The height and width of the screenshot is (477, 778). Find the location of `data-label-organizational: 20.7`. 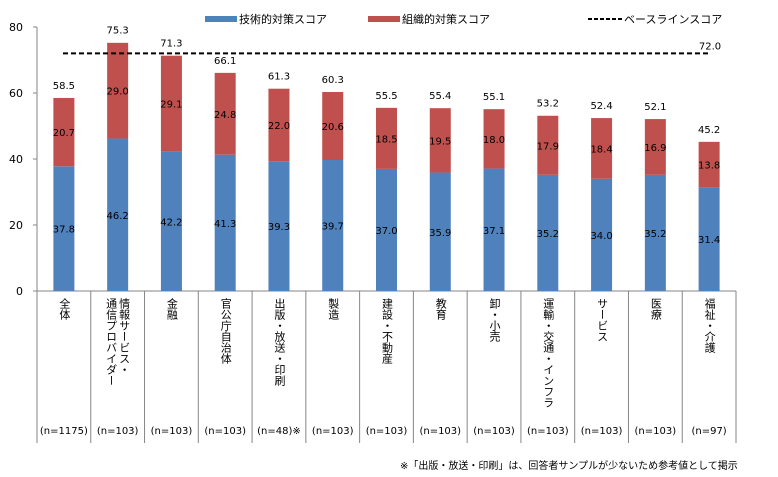

data-label-organizational: 20.7 is located at coordinates (64, 133).